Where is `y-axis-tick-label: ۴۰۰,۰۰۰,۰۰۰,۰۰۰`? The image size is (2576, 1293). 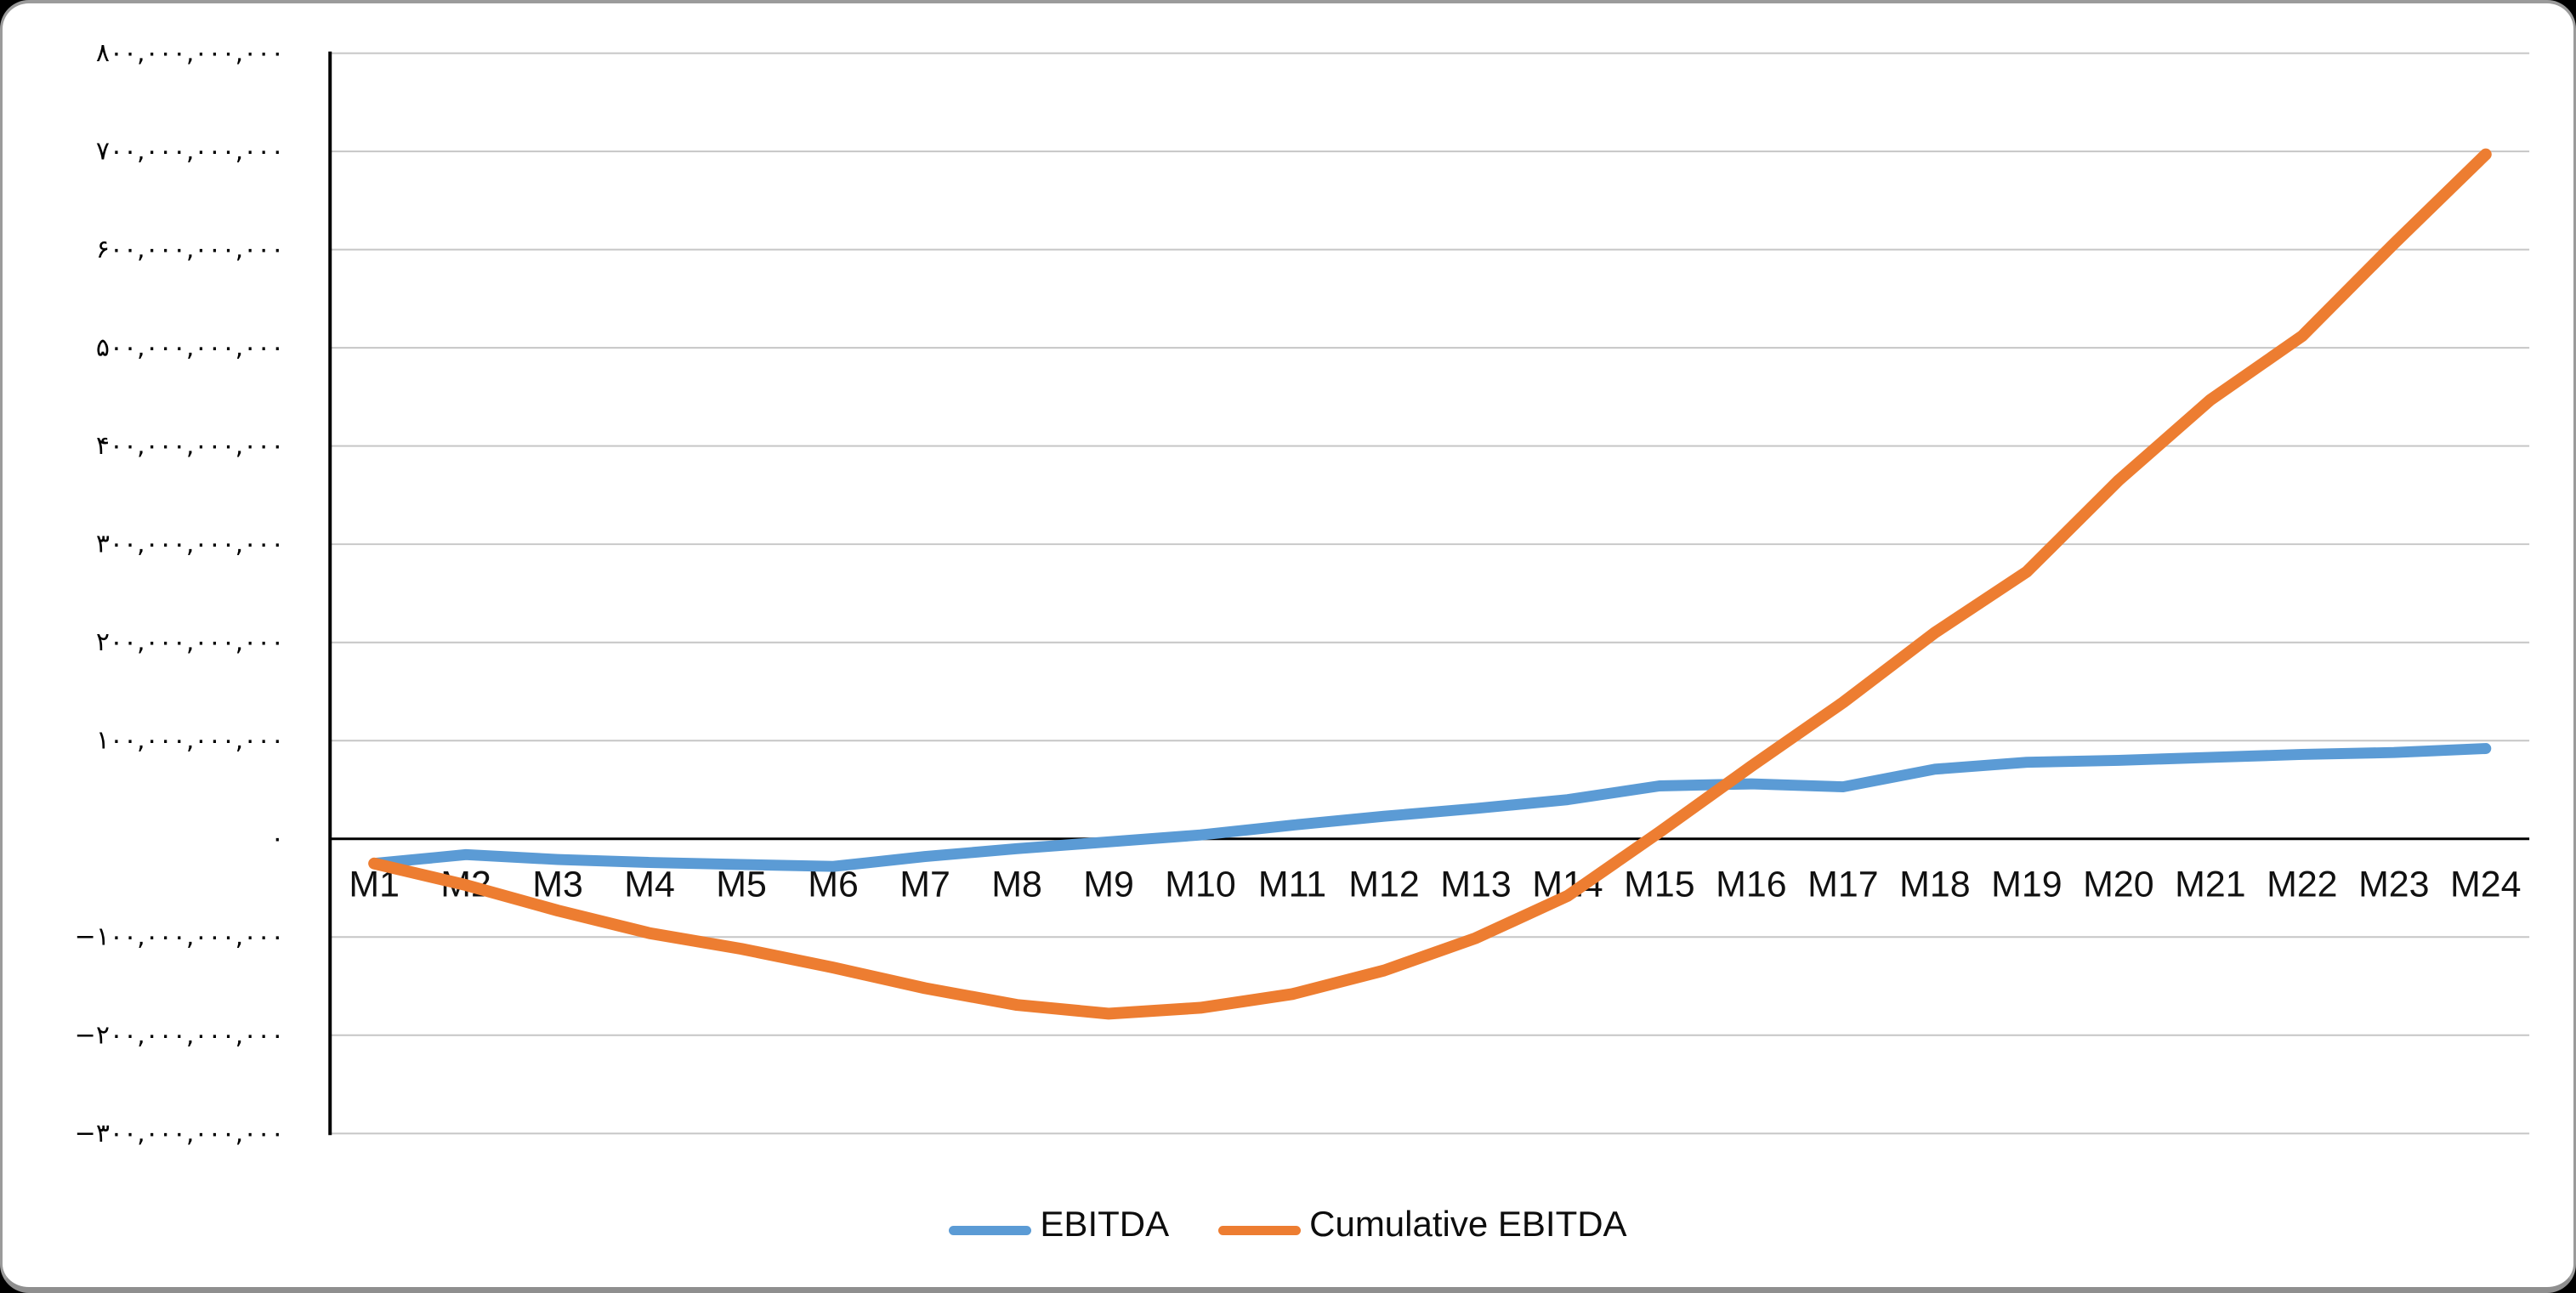 y-axis-tick-label: ۴۰۰,۰۰۰,۰۰۰,۰۰۰ is located at coordinates (191, 446).